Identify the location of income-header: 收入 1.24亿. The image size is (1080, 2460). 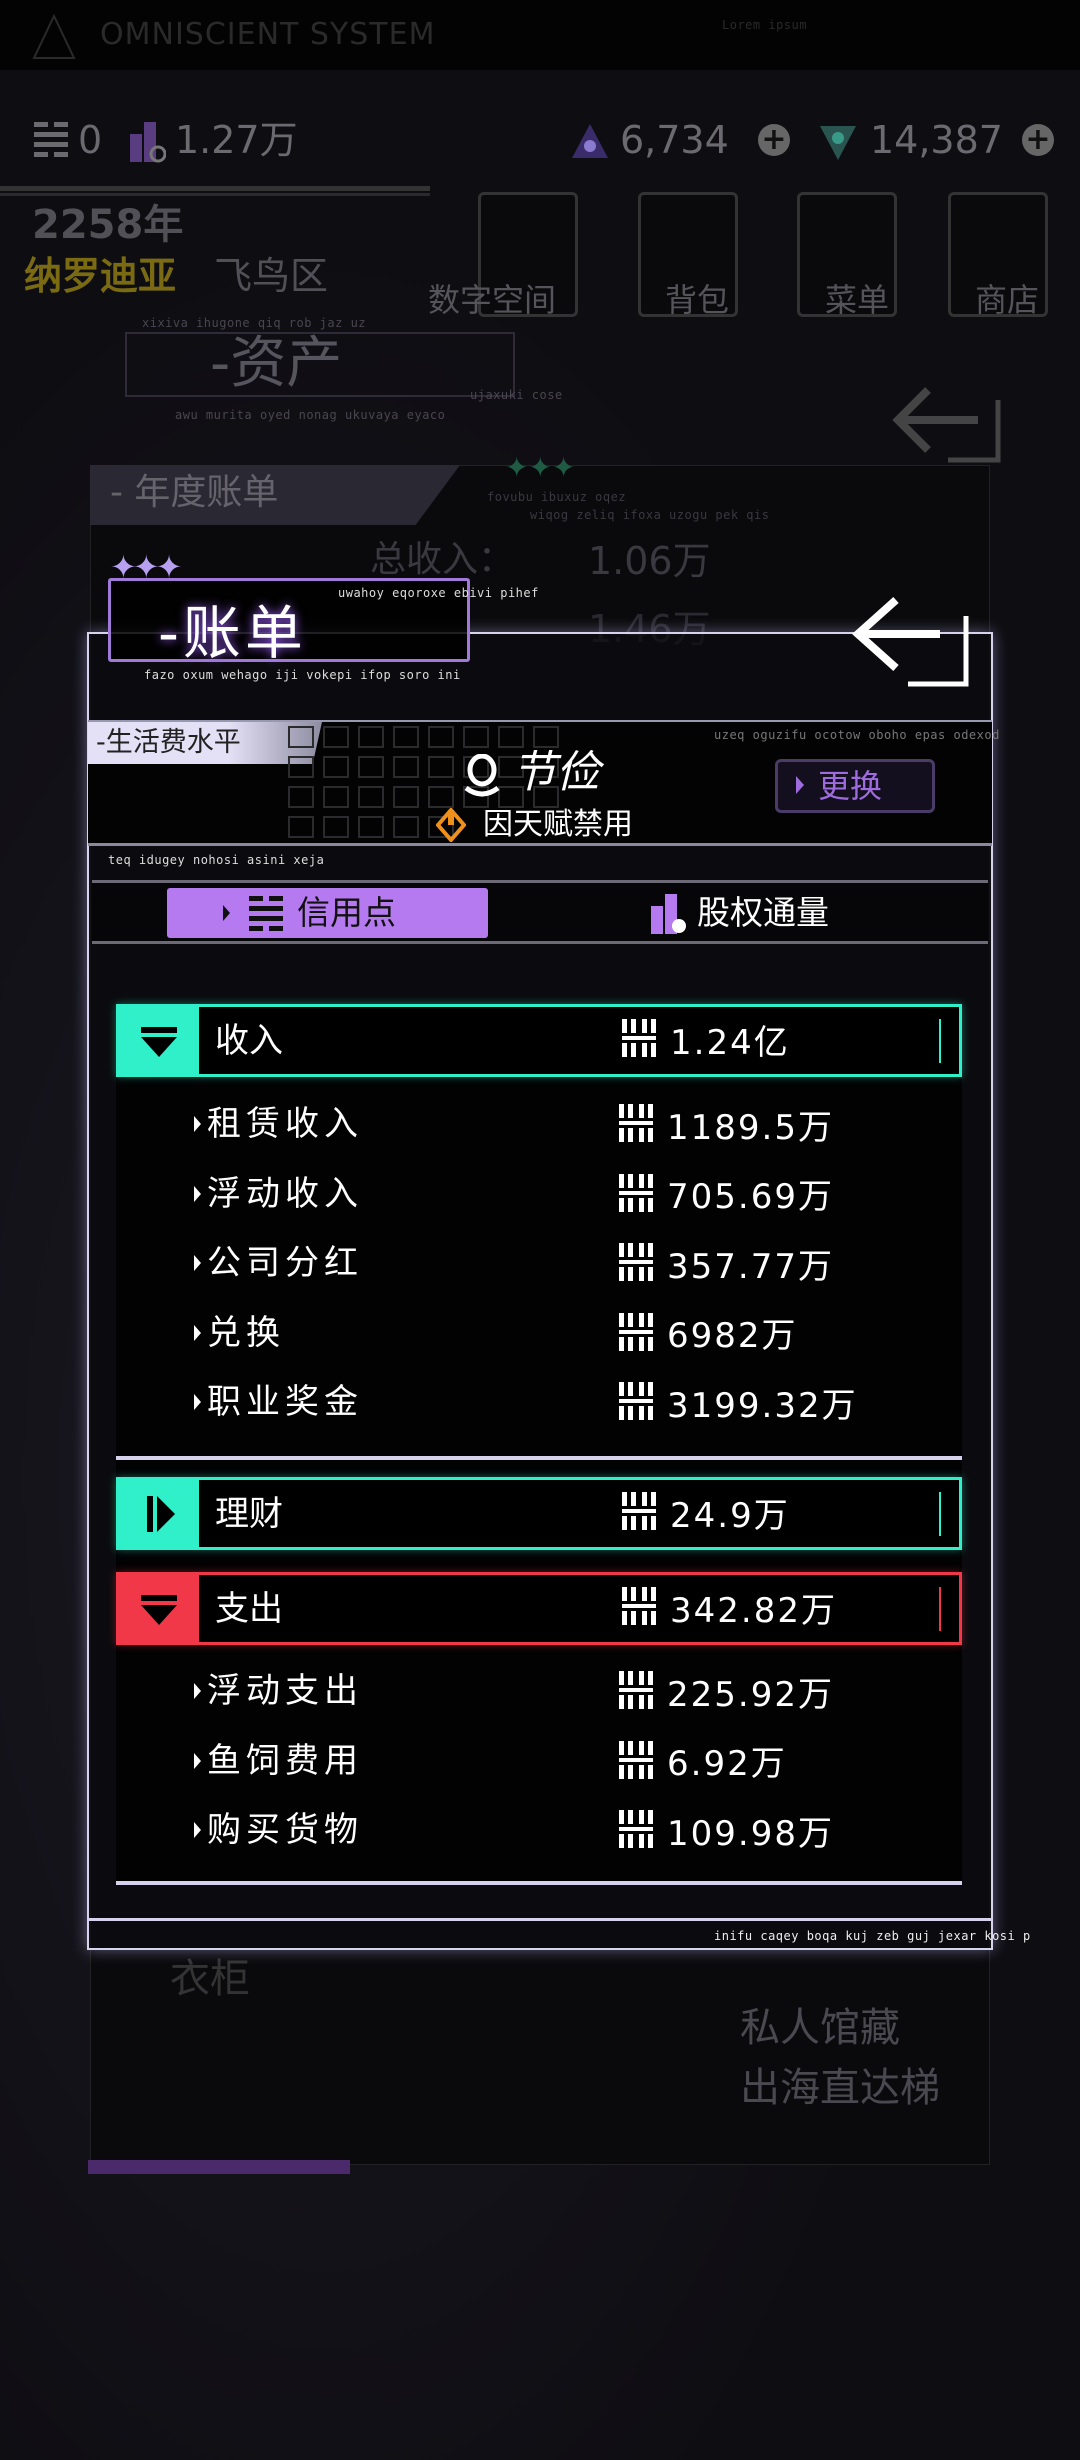
(539, 1040).